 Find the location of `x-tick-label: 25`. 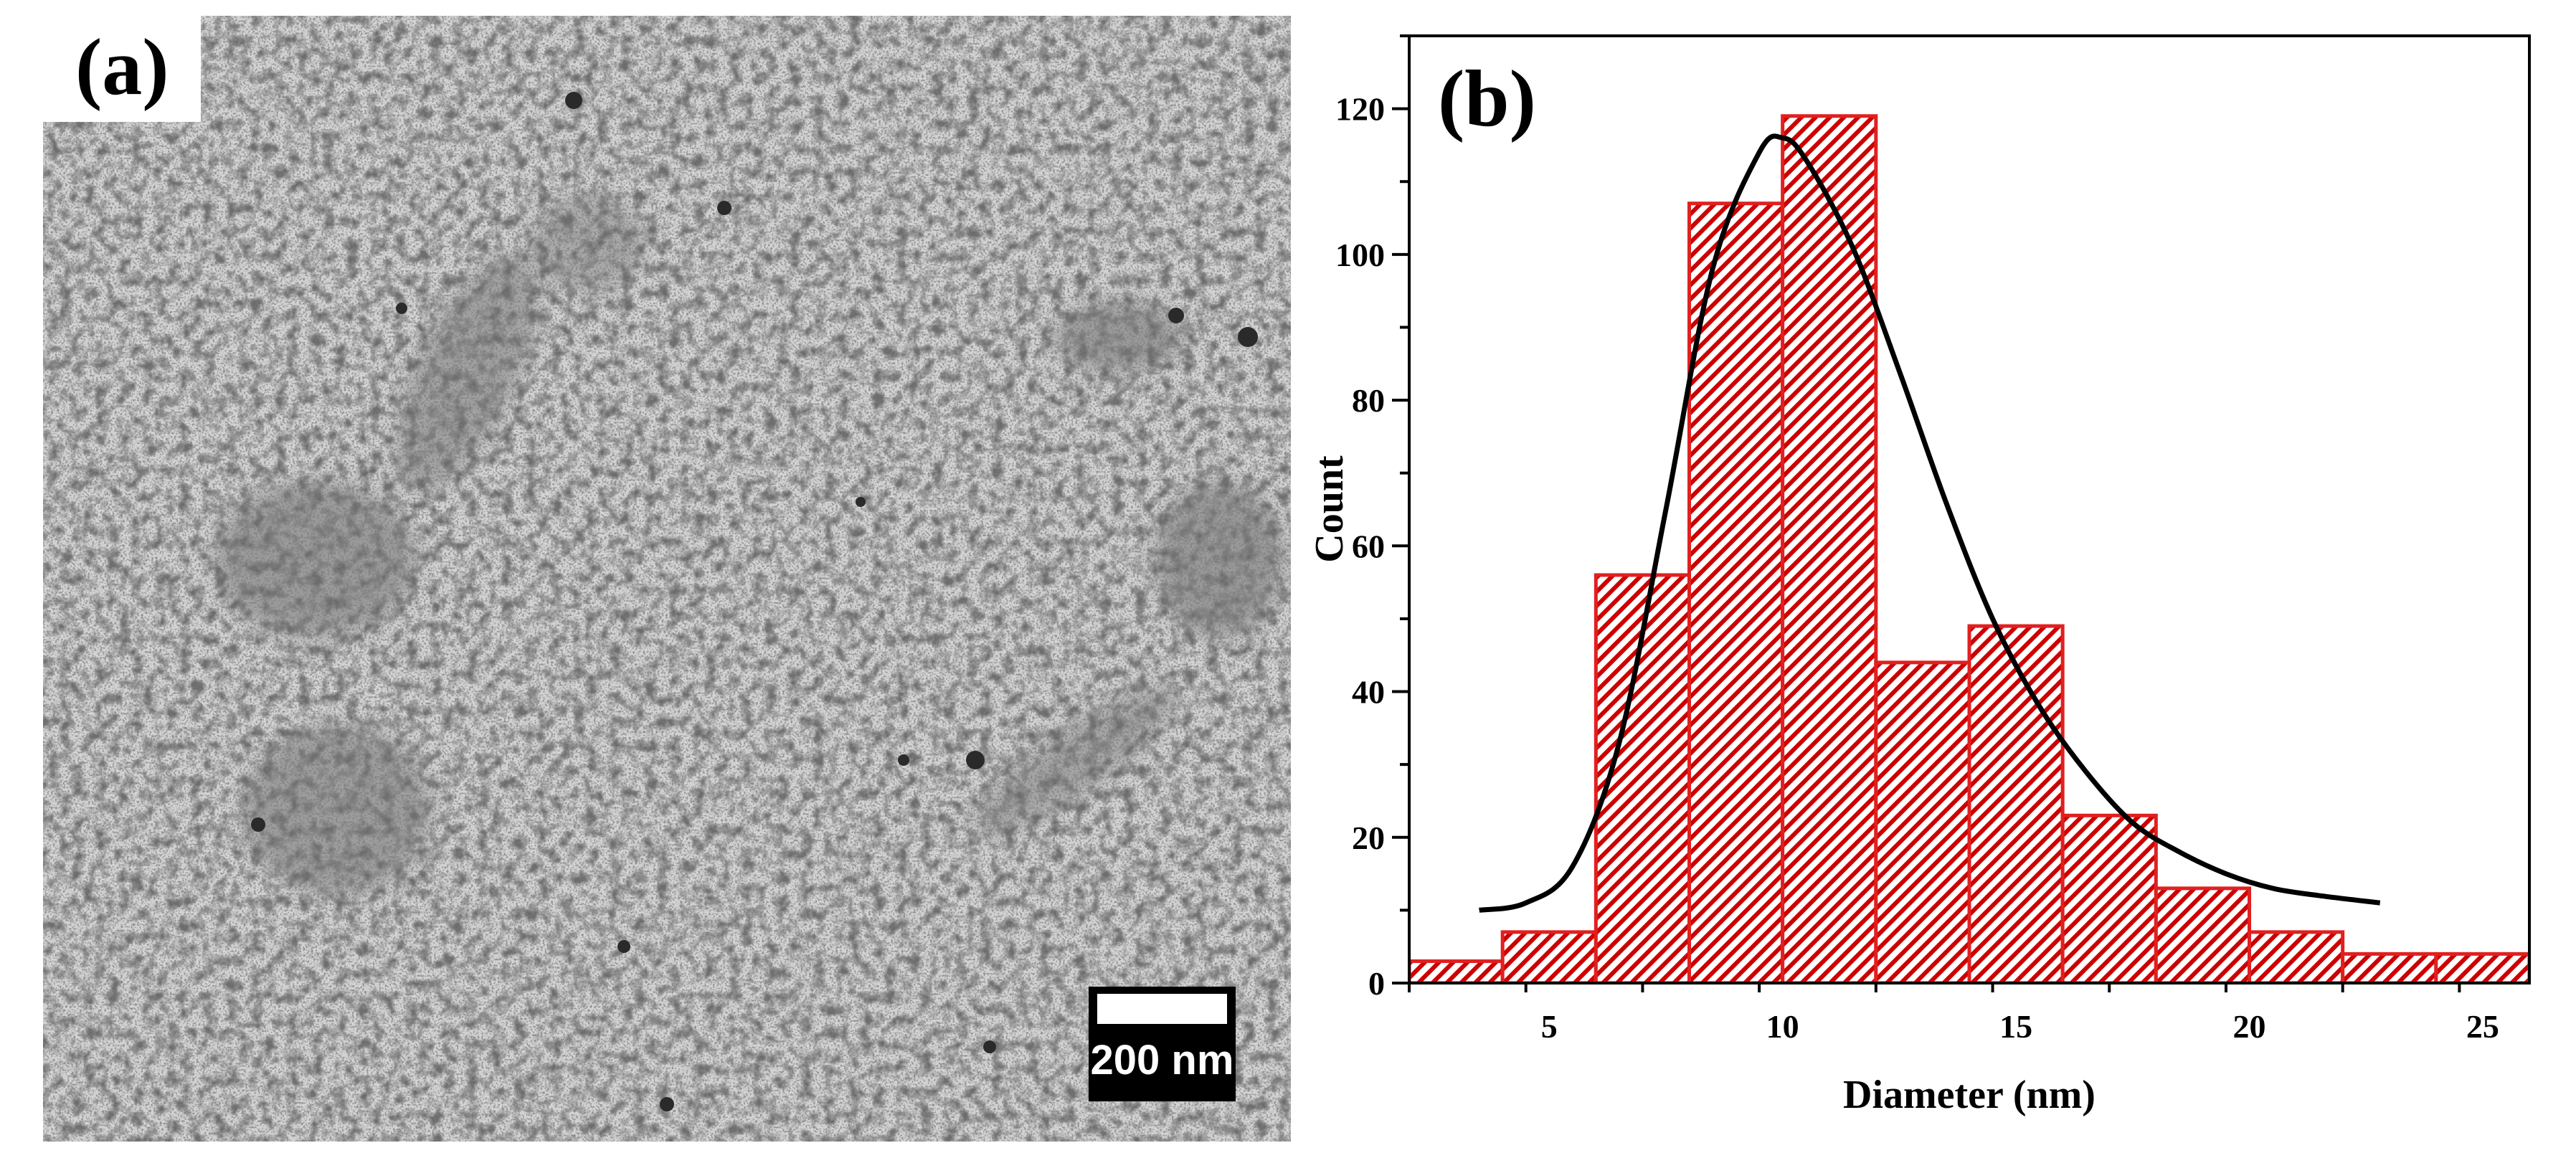

x-tick-label: 25 is located at coordinates (2482, 1026).